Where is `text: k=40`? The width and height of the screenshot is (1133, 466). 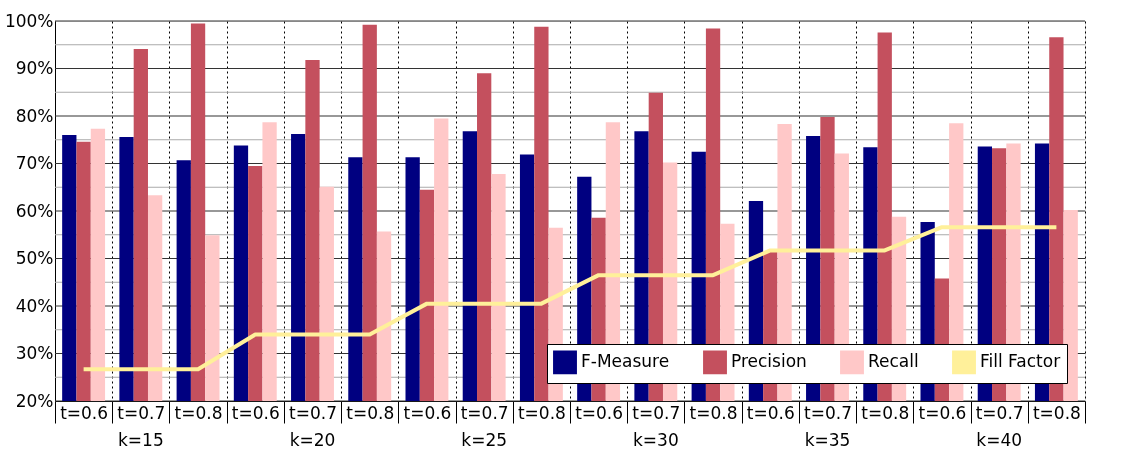
text: k=40 is located at coordinates (999, 440).